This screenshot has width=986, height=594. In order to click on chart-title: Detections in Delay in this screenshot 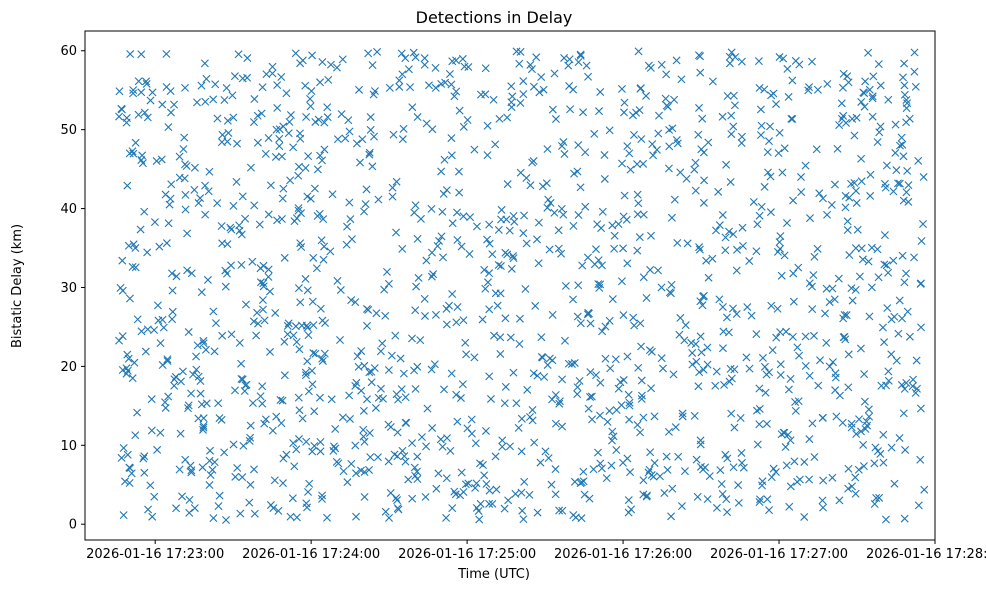, I will do `click(494, 17)`.